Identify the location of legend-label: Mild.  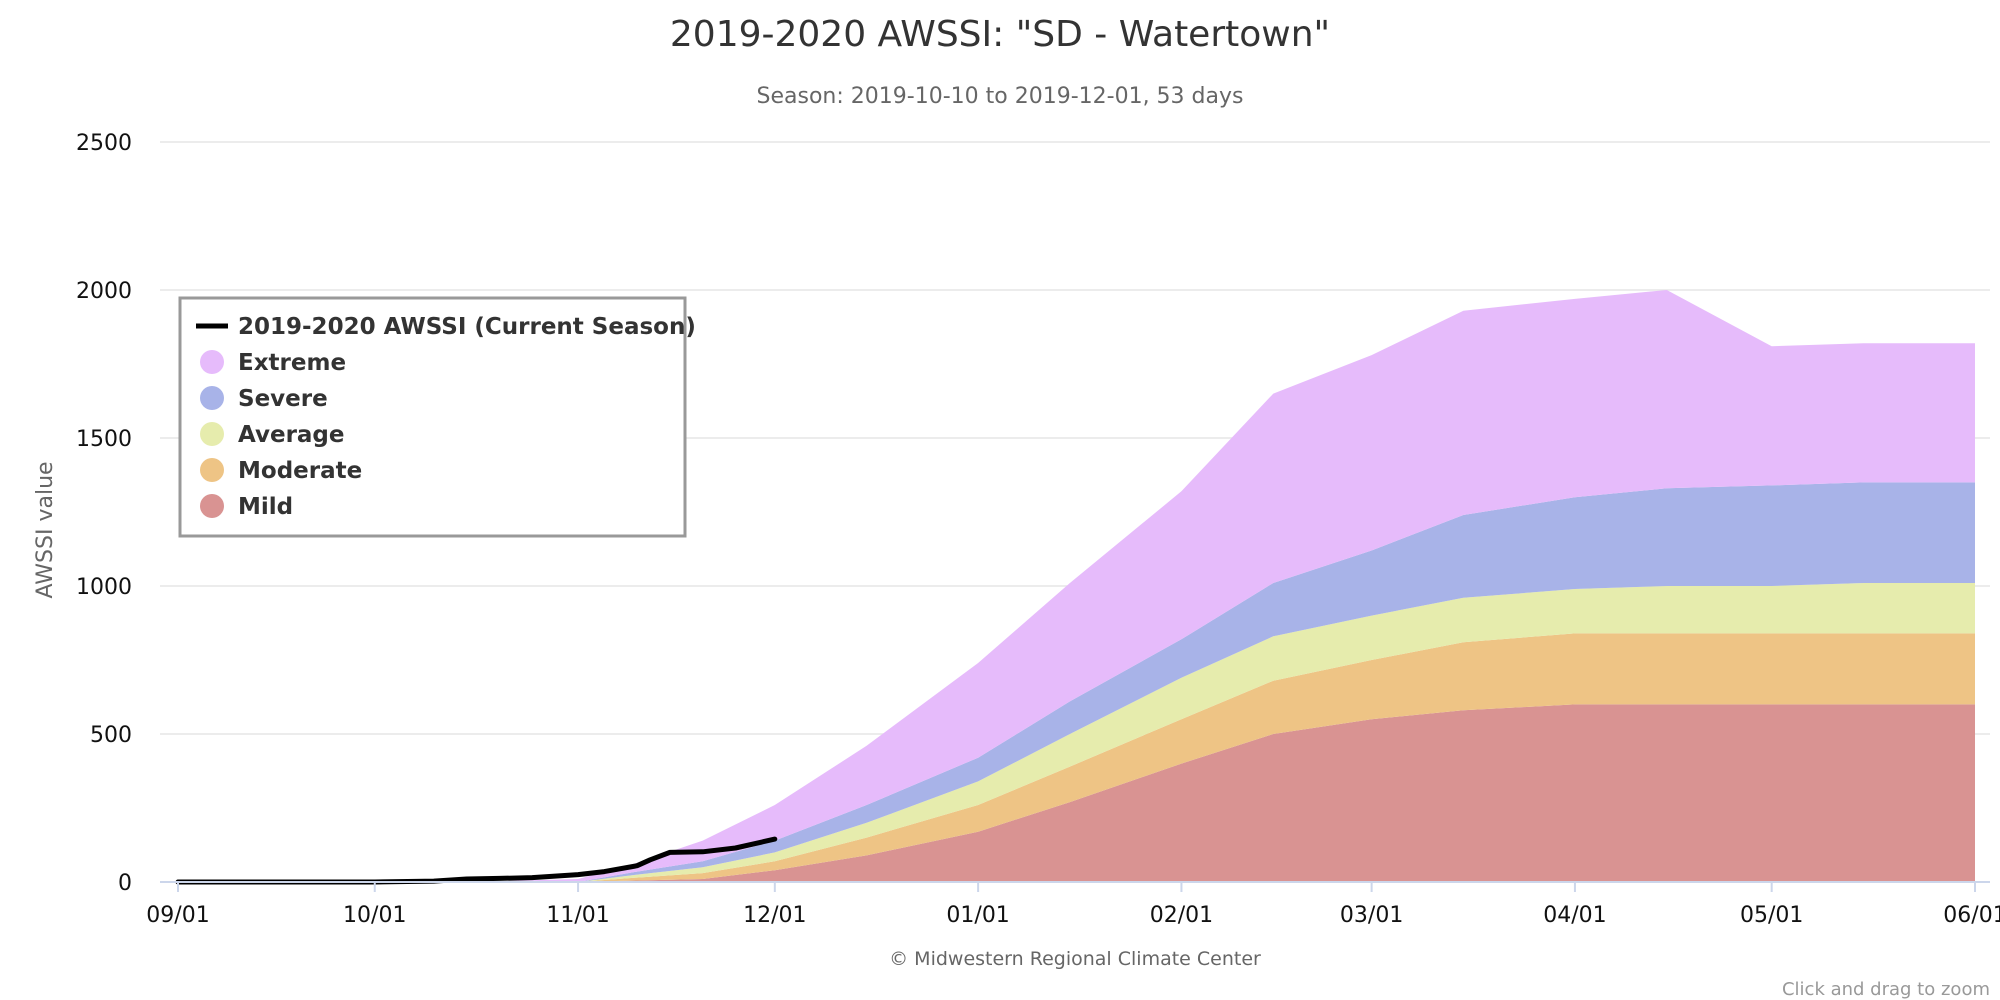
(265, 507).